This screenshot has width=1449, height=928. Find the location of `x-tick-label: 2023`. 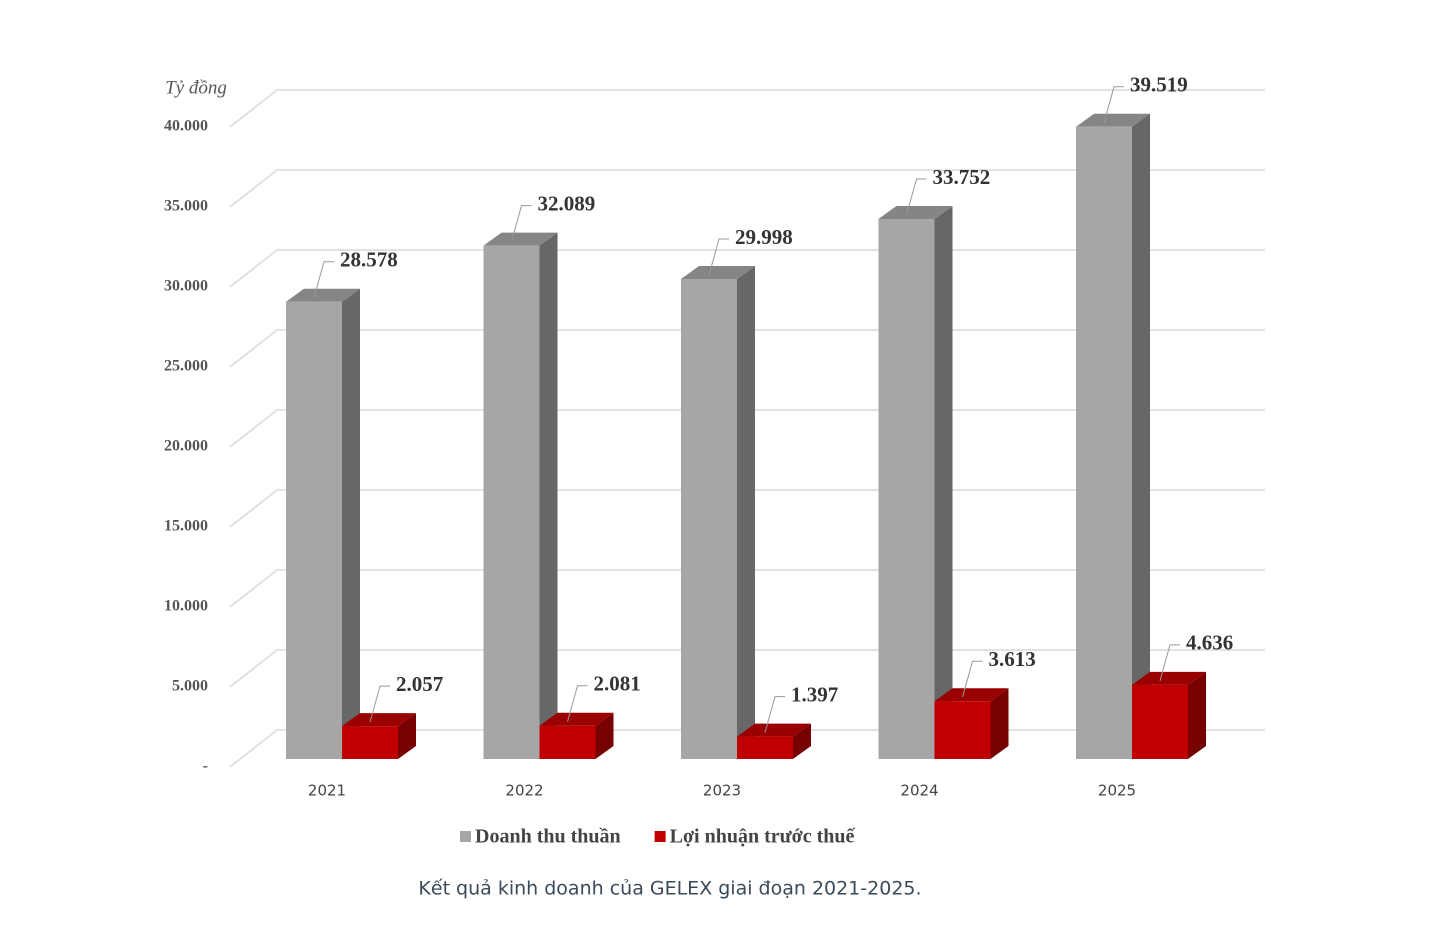

x-tick-label: 2023 is located at coordinates (722, 791).